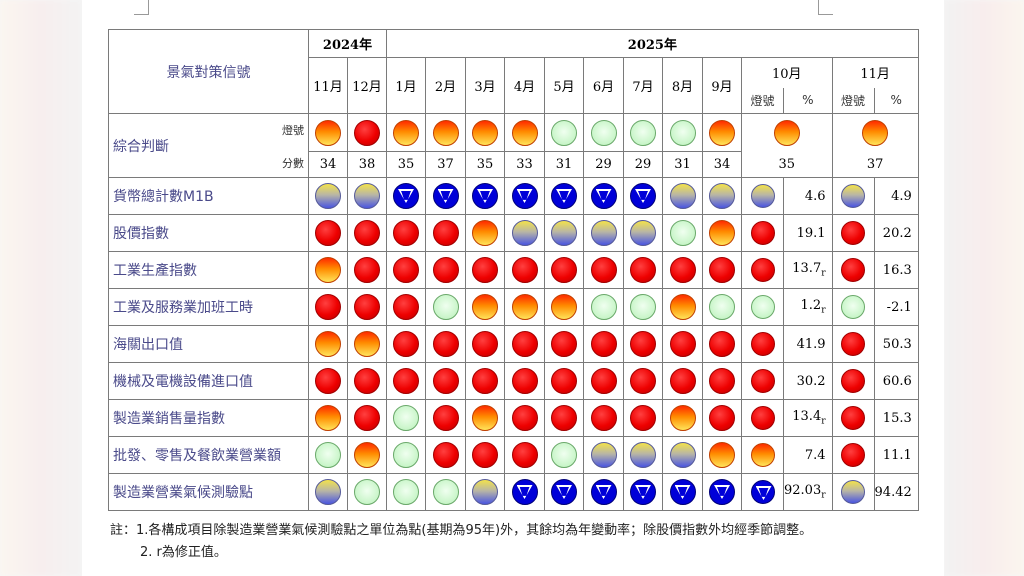 This screenshot has width=1024, height=576. I want to click on composite-score-cell: 37, so click(875, 164).